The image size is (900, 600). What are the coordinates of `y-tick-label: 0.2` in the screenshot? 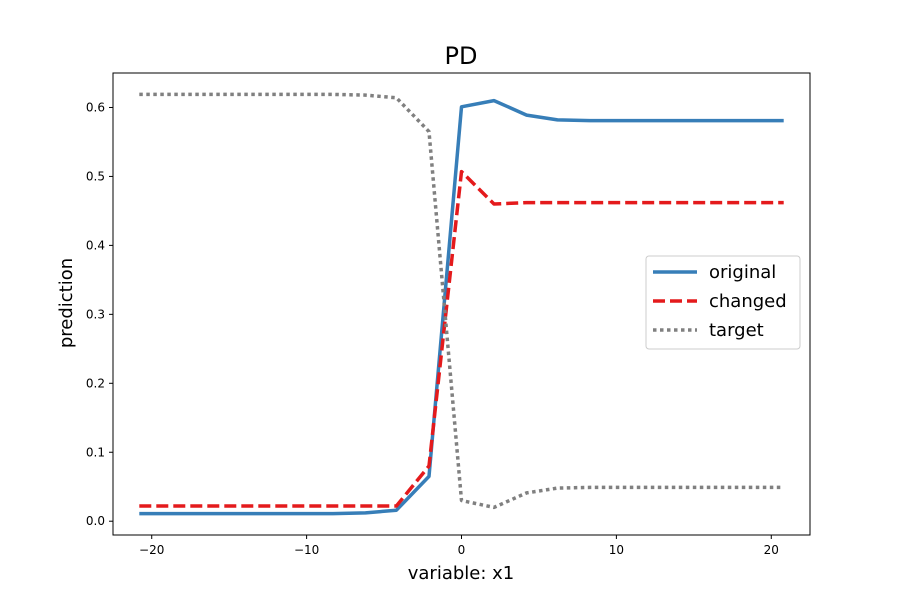 It's located at (95, 383).